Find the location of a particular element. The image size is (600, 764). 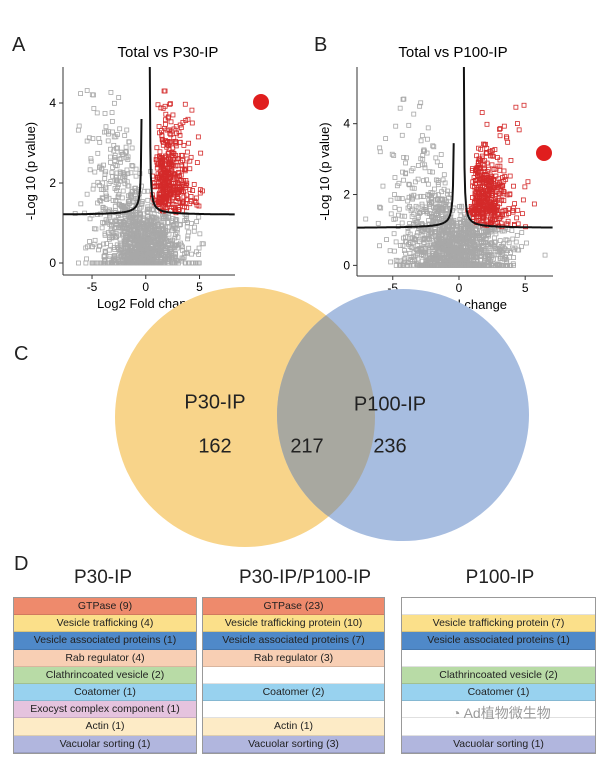

x-tick-label: 5 is located at coordinates (199, 287).